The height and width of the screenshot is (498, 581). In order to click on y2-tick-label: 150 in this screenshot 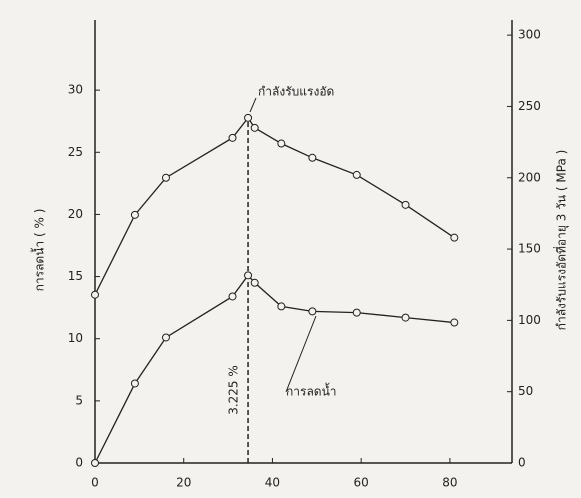, I will do `click(529, 249)`.